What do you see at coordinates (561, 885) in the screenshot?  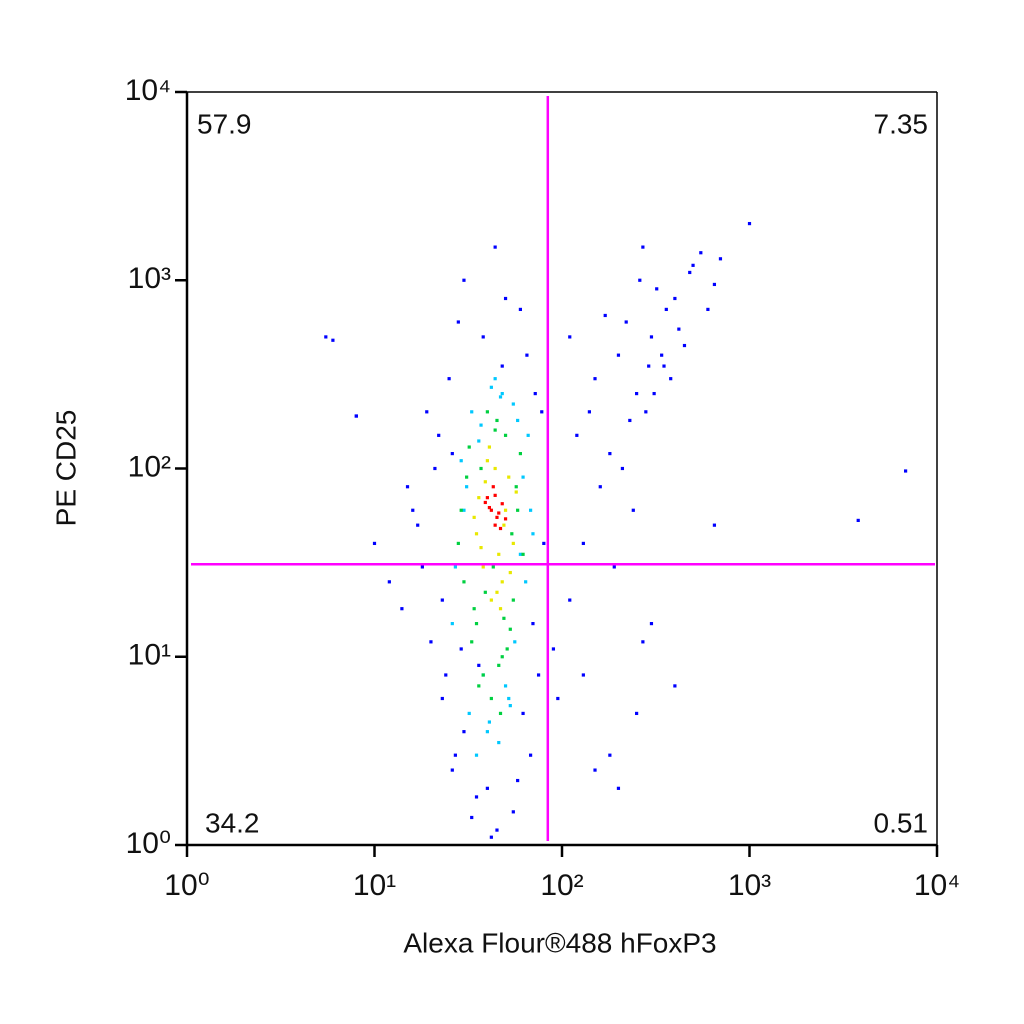 I see `x-tick-label: 10²` at bounding box center [561, 885].